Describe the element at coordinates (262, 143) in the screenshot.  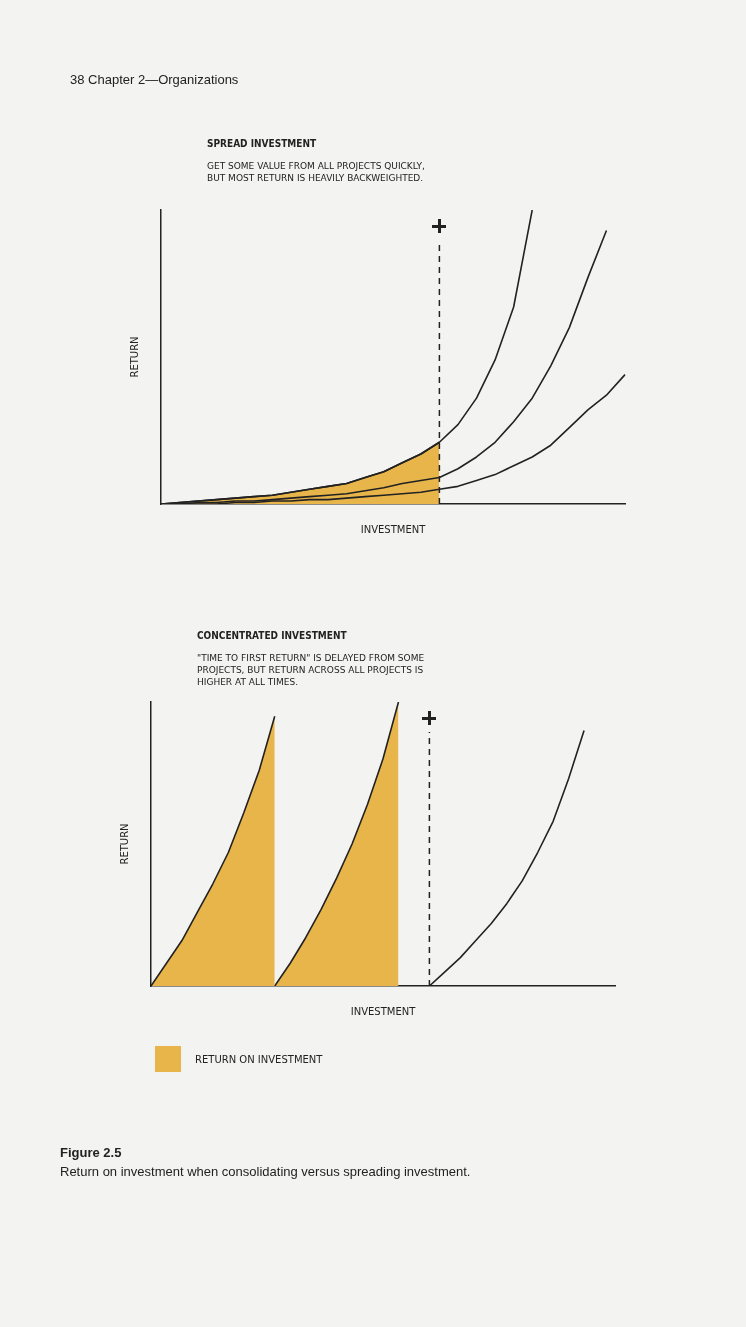
I see `chart-title: SPREAD INVESTMENT` at that location.